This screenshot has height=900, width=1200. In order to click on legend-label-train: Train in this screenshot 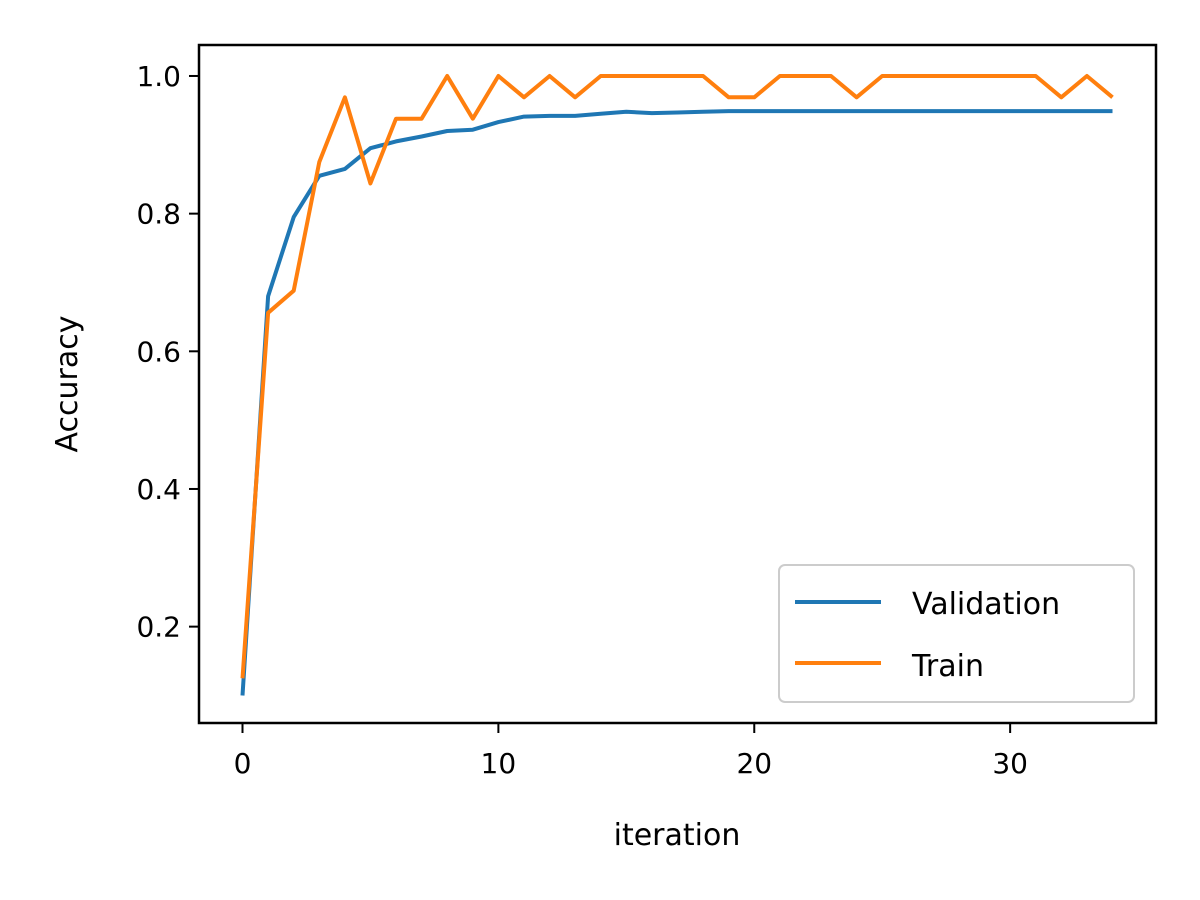, I will do `click(947, 666)`.